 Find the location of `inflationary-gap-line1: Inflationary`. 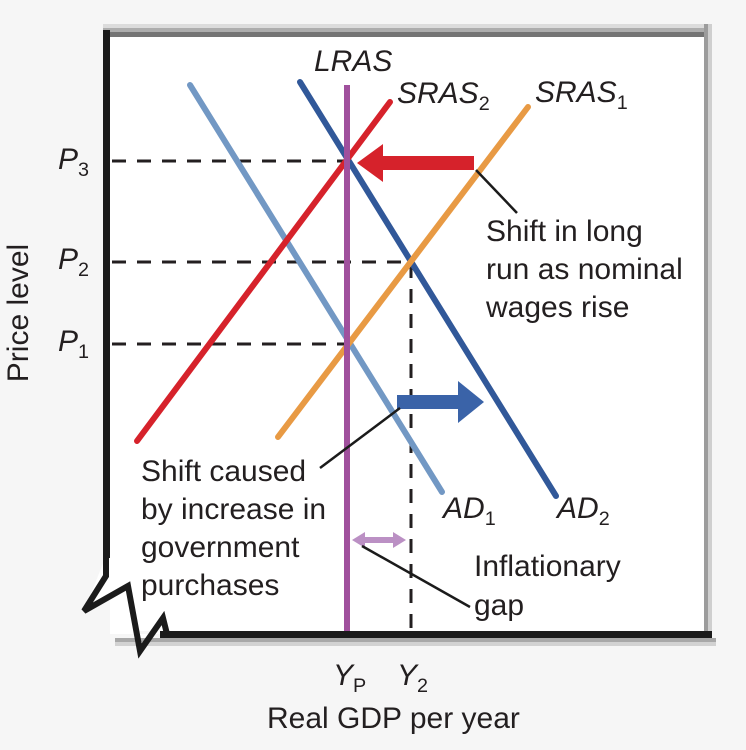

inflationary-gap-line1: Inflationary is located at coordinates (547, 566).